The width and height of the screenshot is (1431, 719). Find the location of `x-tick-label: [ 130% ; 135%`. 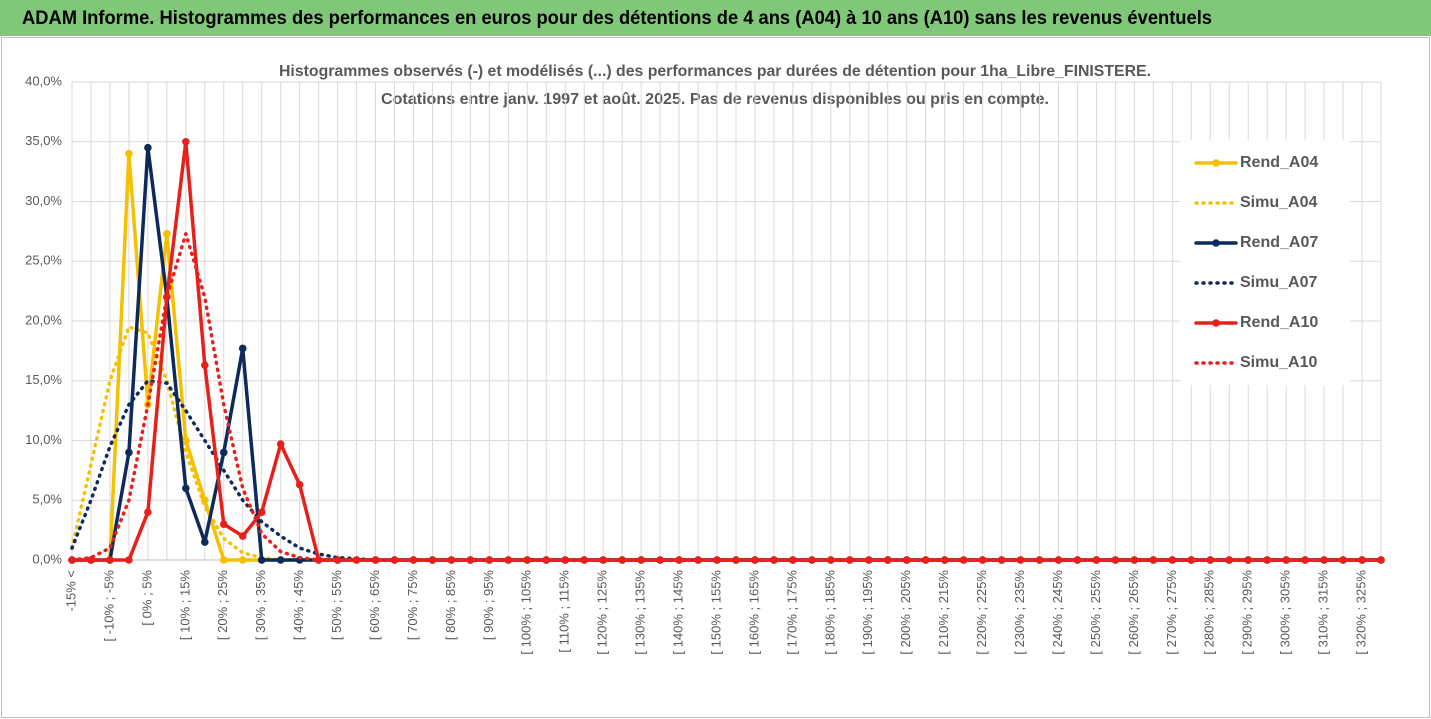

x-tick-label: [ 130% ; 135% is located at coordinates (640, 612).